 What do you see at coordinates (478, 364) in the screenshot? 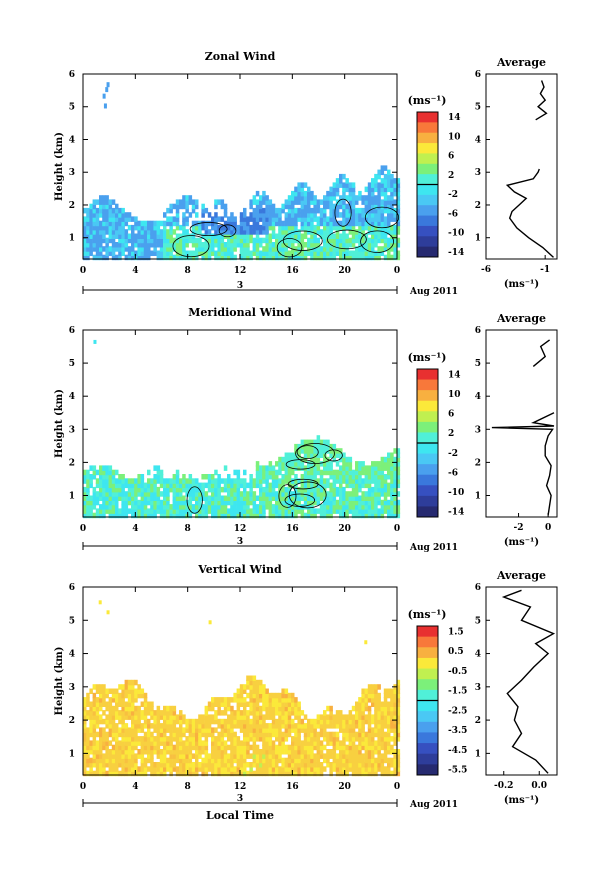
I see `profile-y-tick-label: 5` at bounding box center [478, 364].